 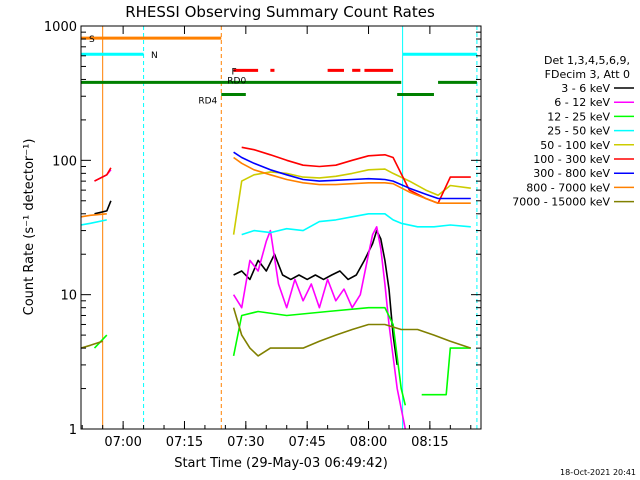 I want to click on flag-label-n: N, so click(x=154, y=56).